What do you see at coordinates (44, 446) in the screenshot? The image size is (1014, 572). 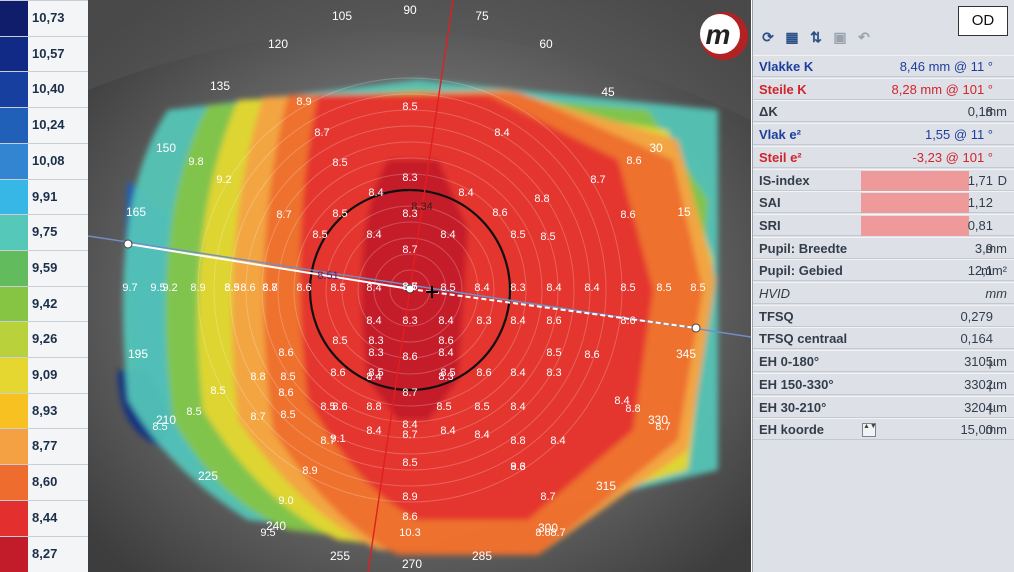 I see `legend-row: 8,77` at bounding box center [44, 446].